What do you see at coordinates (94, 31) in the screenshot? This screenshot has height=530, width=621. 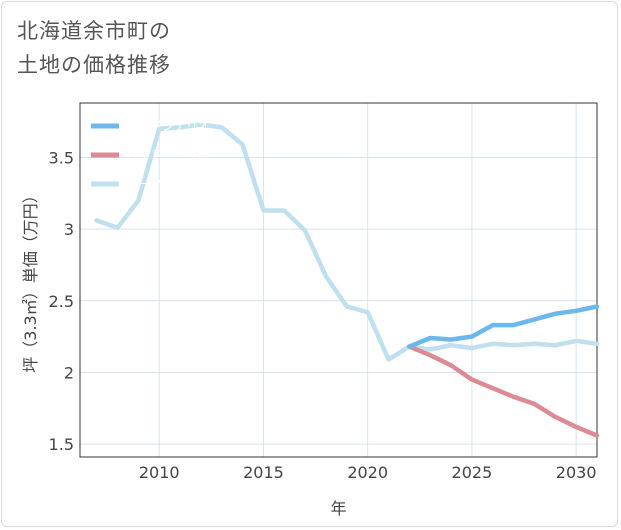 I see `title-line-1: 北海道余市町の` at bounding box center [94, 31].